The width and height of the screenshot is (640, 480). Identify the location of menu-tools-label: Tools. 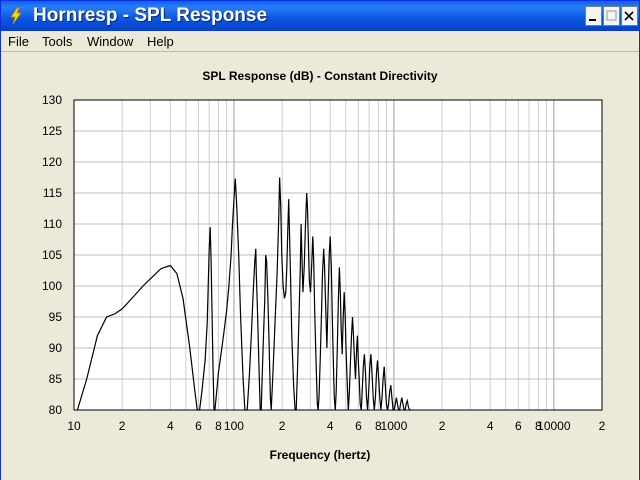
(57, 41).